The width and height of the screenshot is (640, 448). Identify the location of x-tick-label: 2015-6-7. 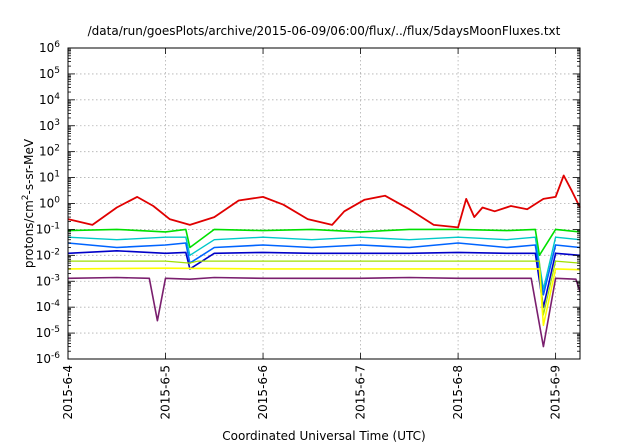
(361, 392).